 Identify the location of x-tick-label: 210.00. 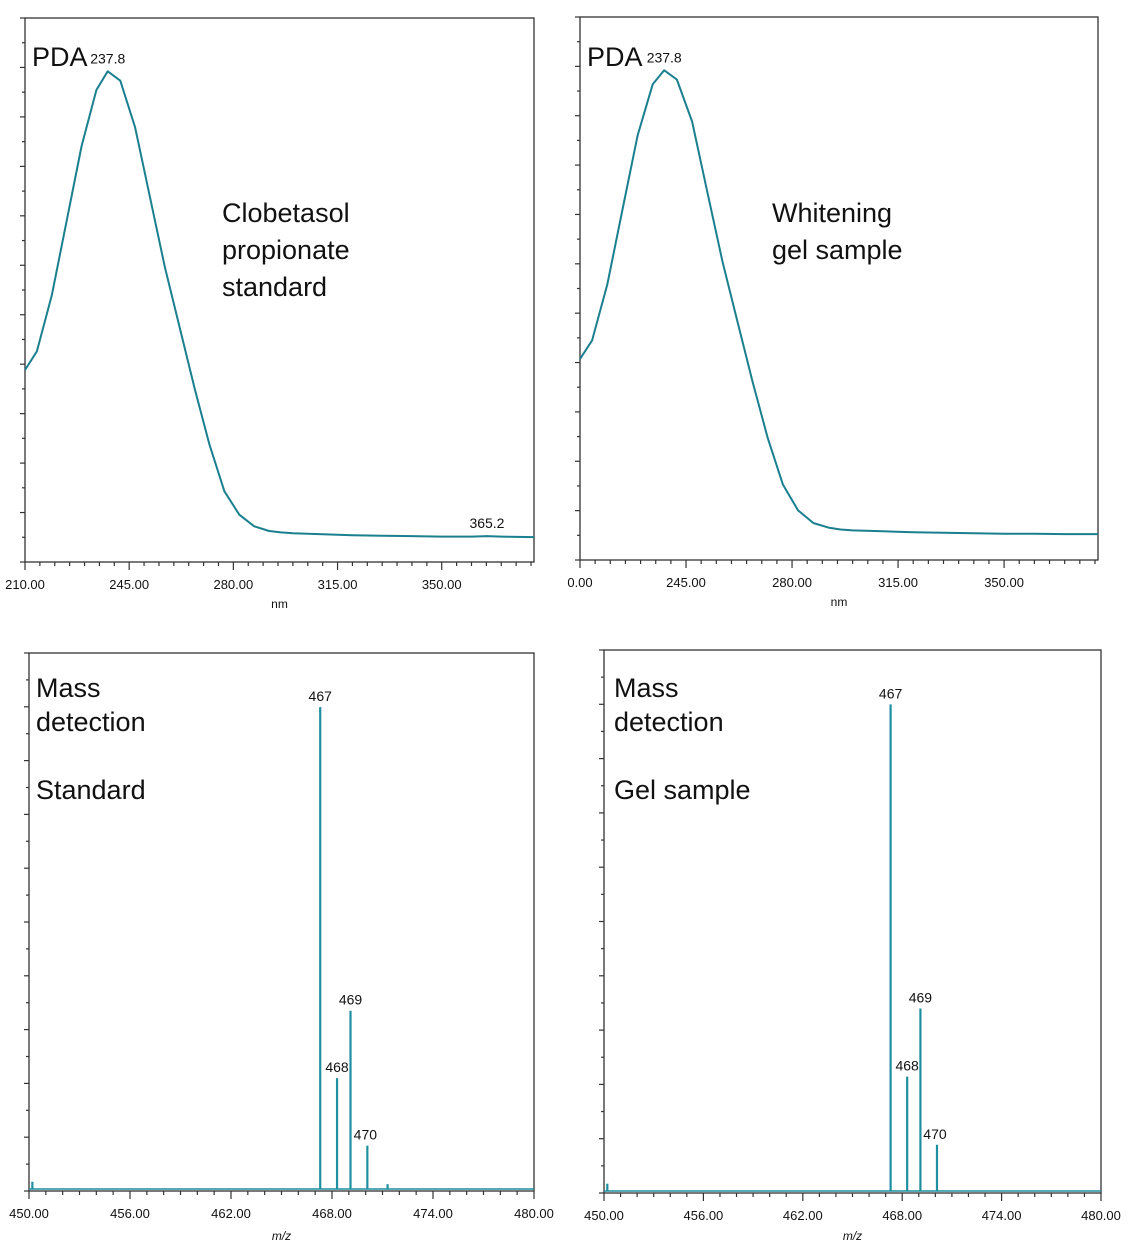
(25, 584).